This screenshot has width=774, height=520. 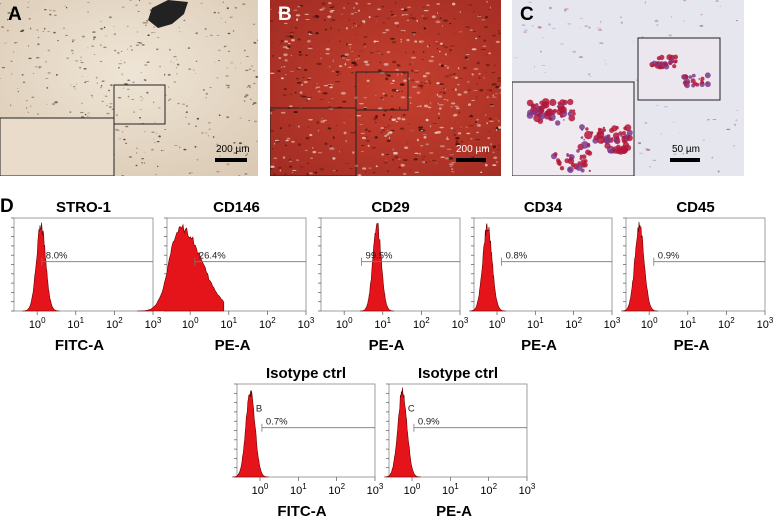 What do you see at coordinates (458, 373) in the screenshot?
I see `histogram-title: Isotype ctrl` at bounding box center [458, 373].